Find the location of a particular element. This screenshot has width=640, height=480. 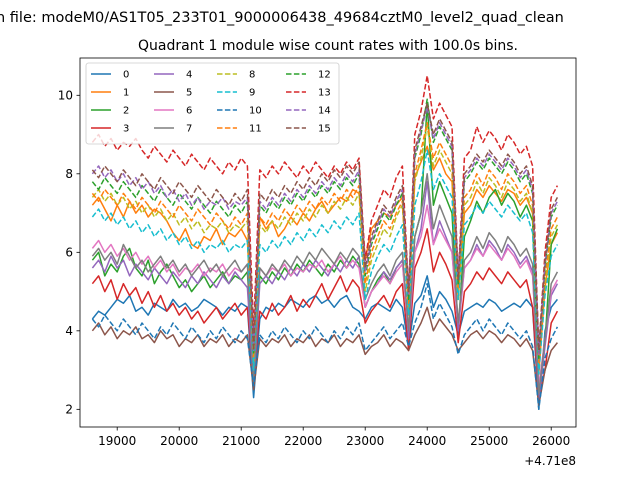

x-tick-label: 24000 is located at coordinates (427, 441).